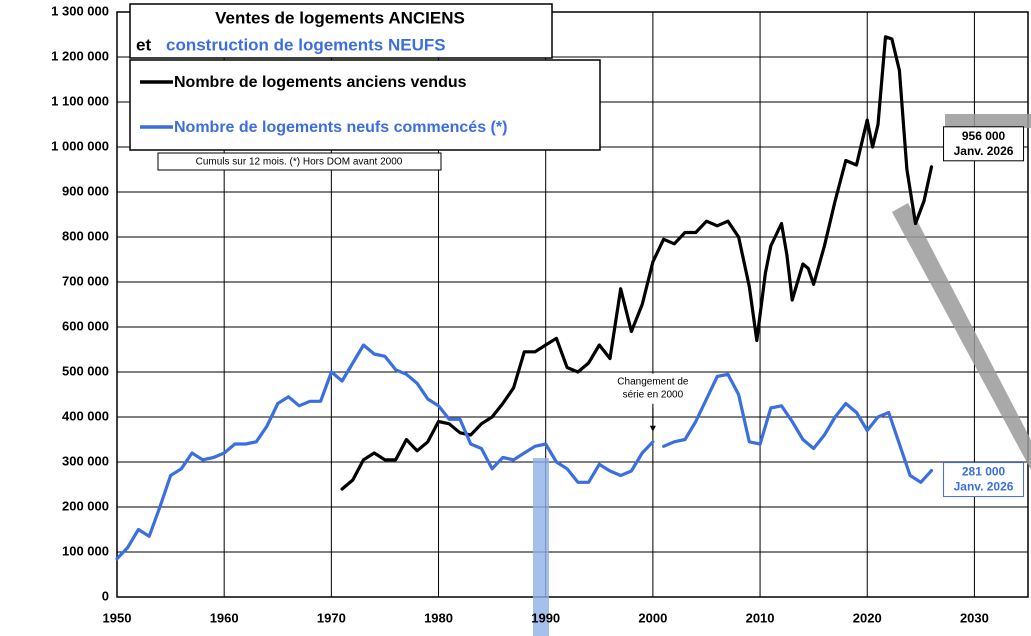 The image size is (1031, 636). I want to click on annotation-arrowhead, so click(652, 428).